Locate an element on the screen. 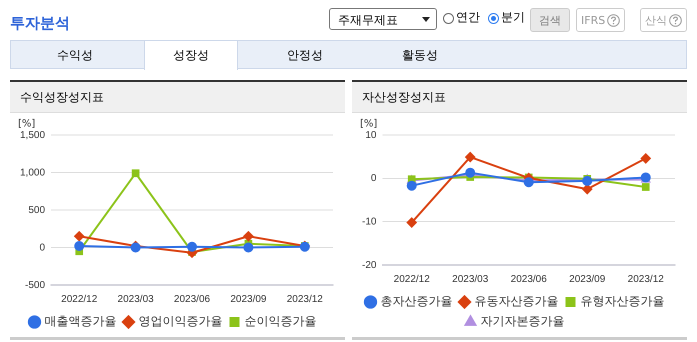  legend-label: 순이익증가율 is located at coordinates (280, 321).